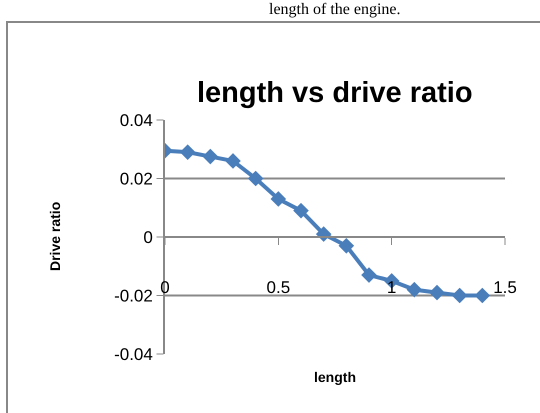 The image size is (540, 413). Describe the element at coordinates (136, 120) in the screenshot. I see `y-tick-label: 0.04` at that location.